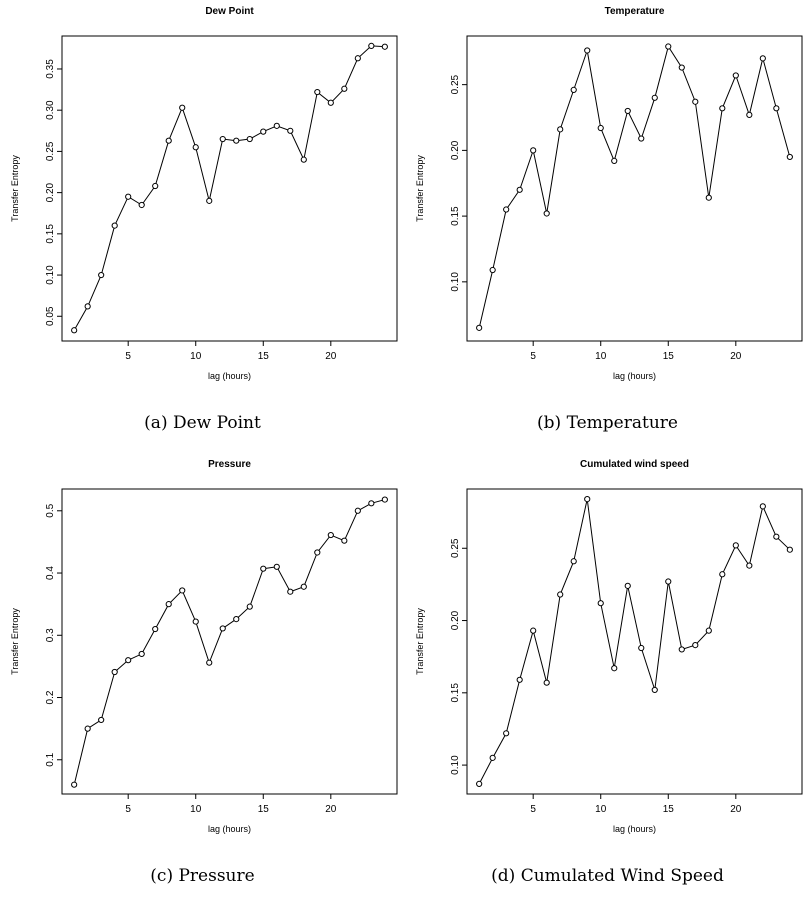 This screenshot has height=907, width=810. I want to click on y-tick-label: 0.4, so click(50, 573).